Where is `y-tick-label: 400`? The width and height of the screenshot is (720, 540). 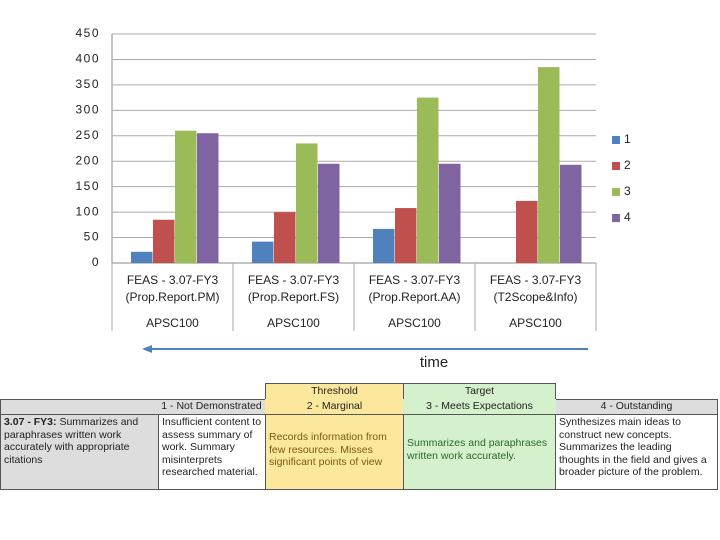
y-tick-label: 400 is located at coordinates (87, 59).